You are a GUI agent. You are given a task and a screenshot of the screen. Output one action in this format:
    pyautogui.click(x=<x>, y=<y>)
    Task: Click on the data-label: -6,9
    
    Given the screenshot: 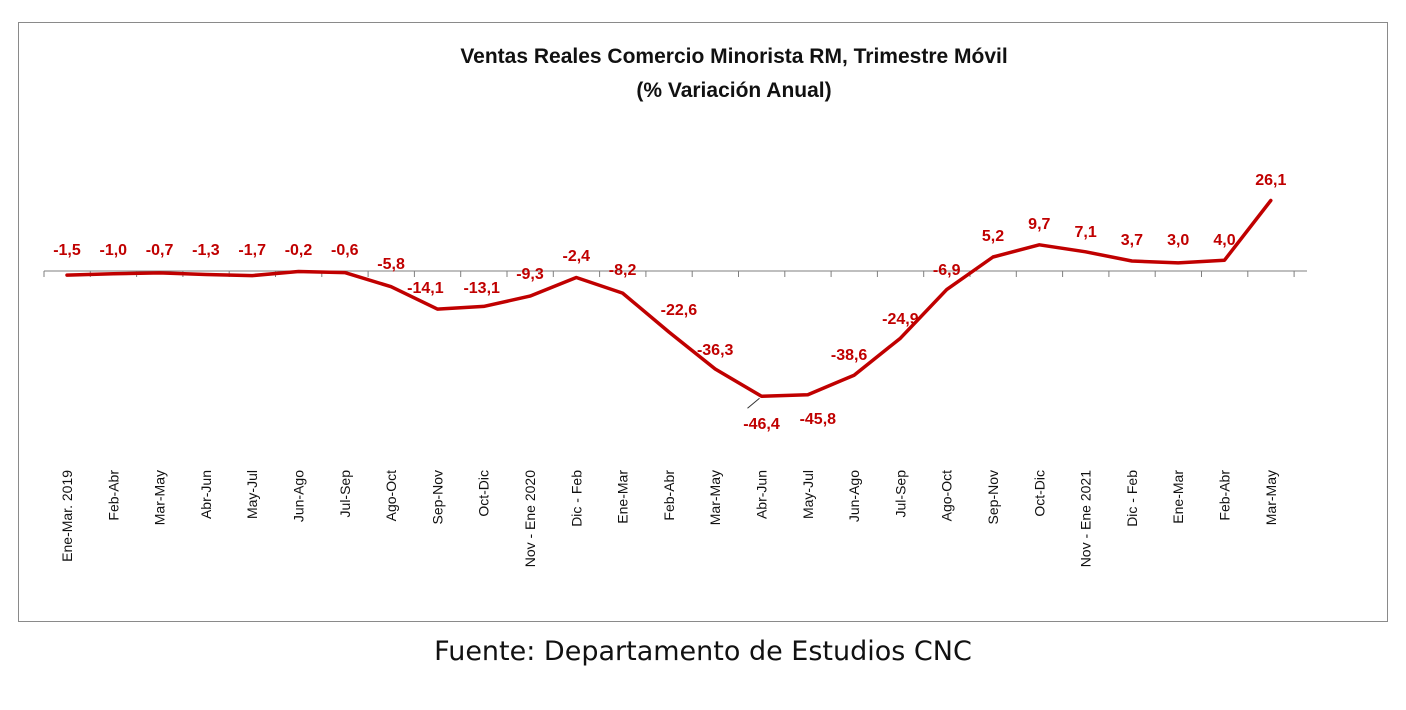 What is the action you would take?
    pyautogui.click(x=947, y=270)
    